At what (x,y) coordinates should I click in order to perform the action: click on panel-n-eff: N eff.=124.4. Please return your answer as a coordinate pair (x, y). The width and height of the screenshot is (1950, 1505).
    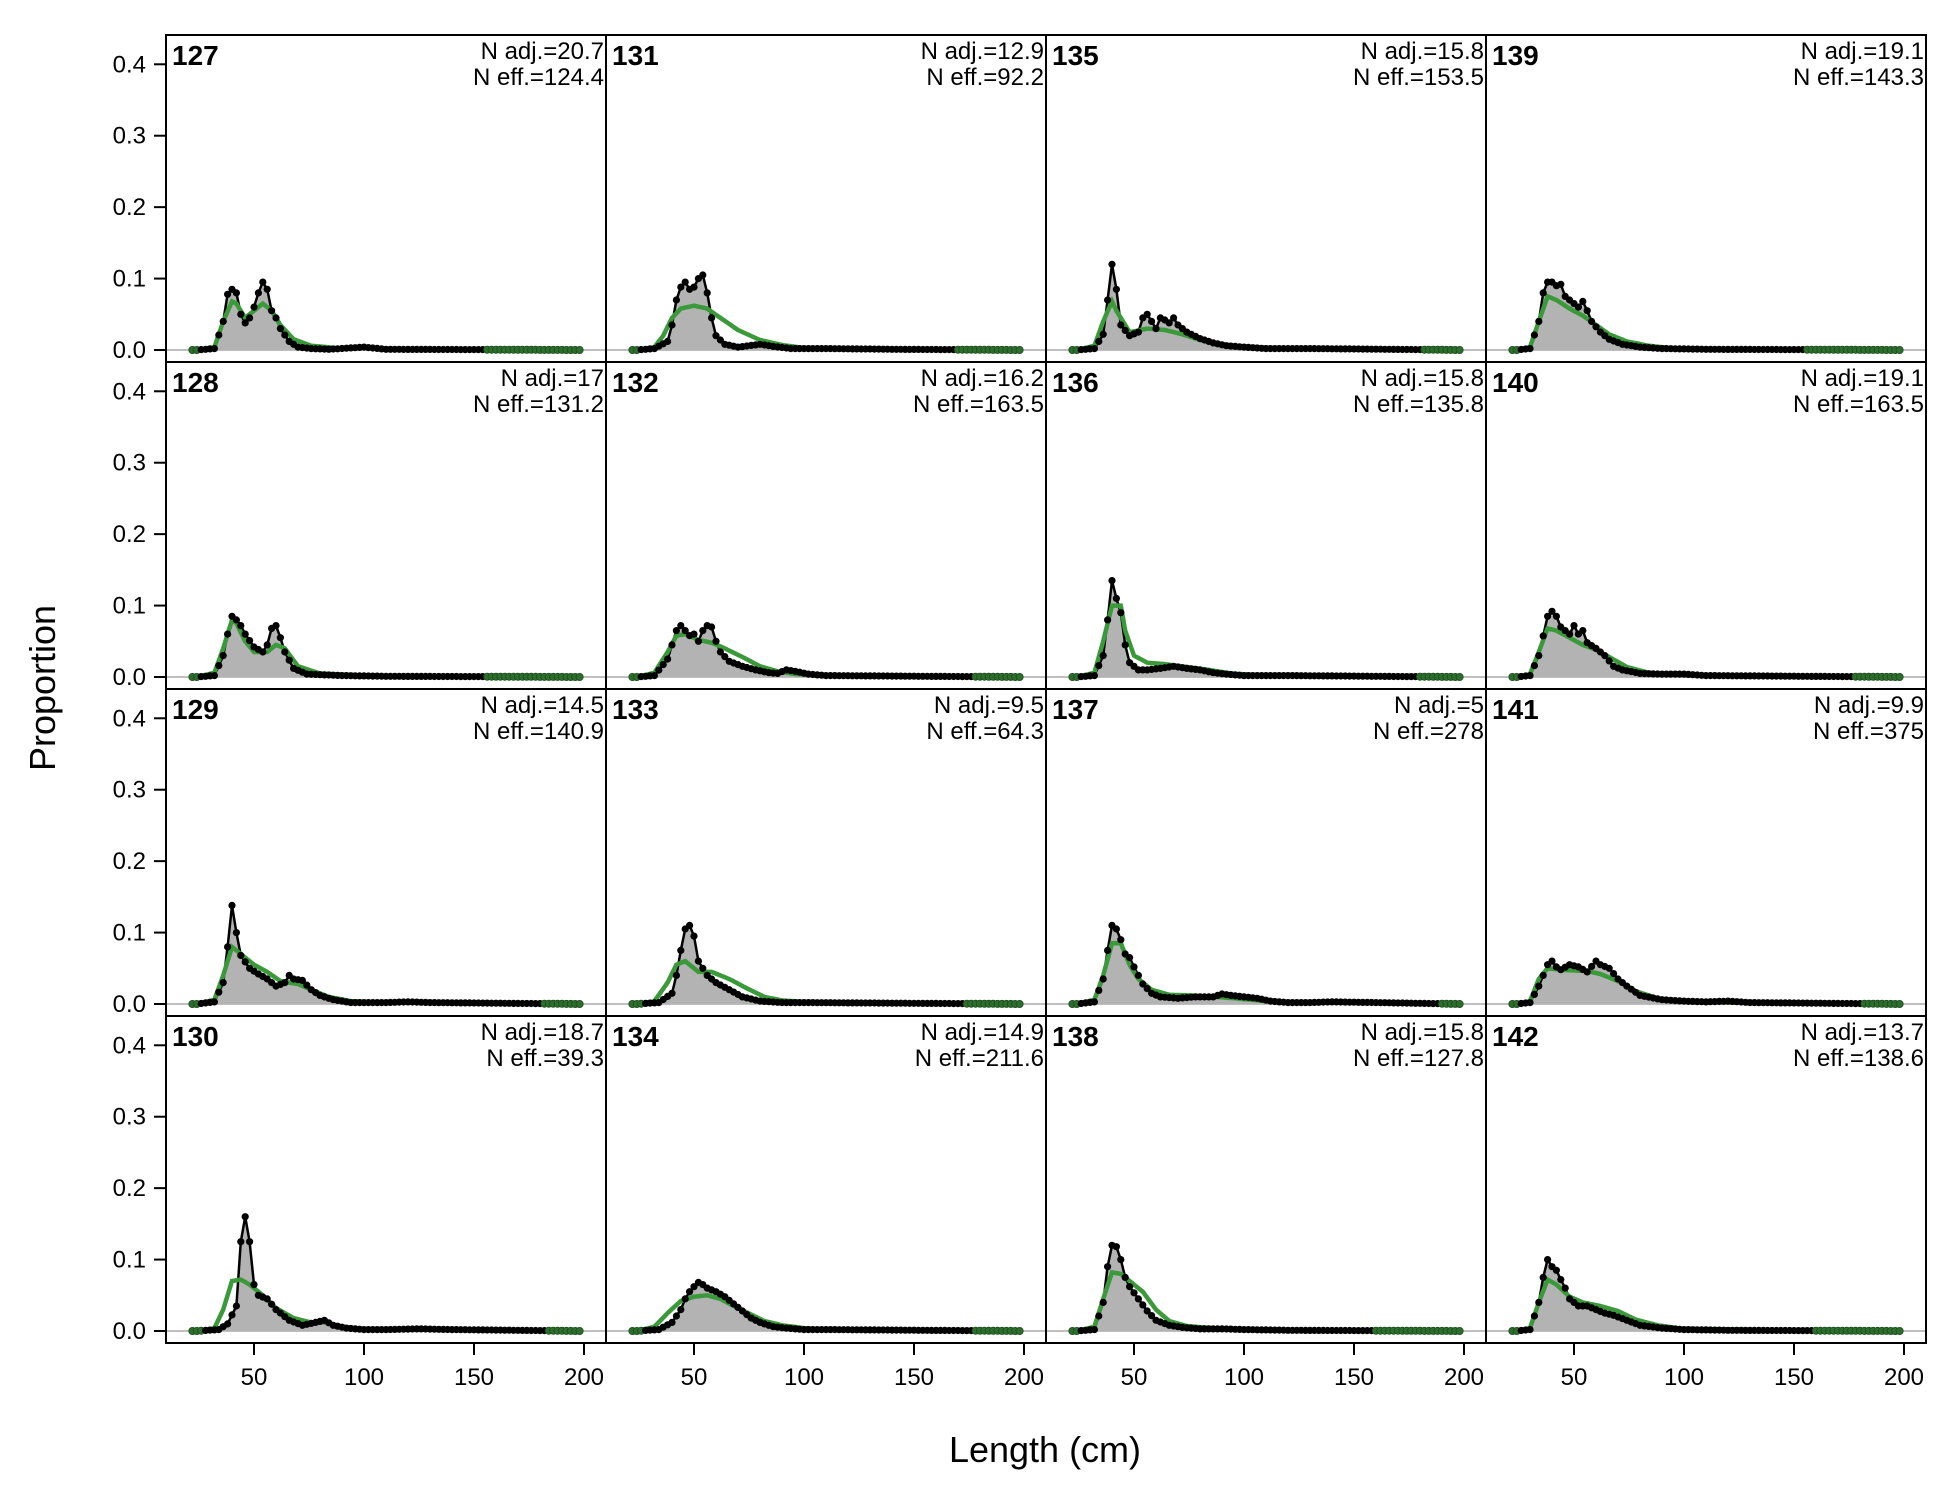
    Looking at the image, I should click on (538, 77).